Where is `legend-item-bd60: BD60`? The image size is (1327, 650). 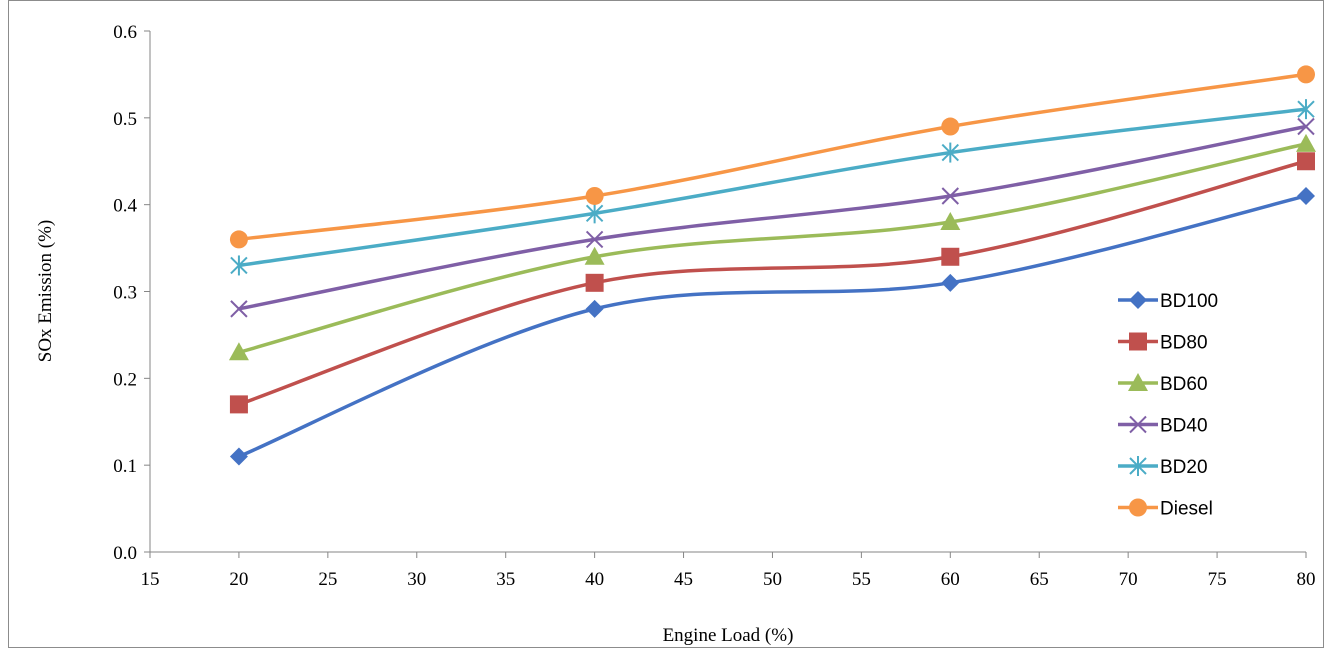 legend-item-bd60: BD60 is located at coordinates (1163, 384).